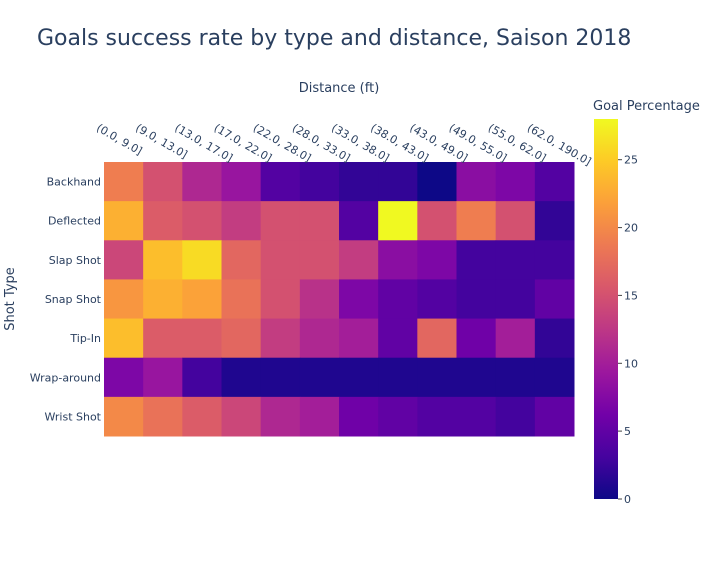 The image size is (715, 581). I want to click on colorbar-tick-label: 25, so click(631, 160).